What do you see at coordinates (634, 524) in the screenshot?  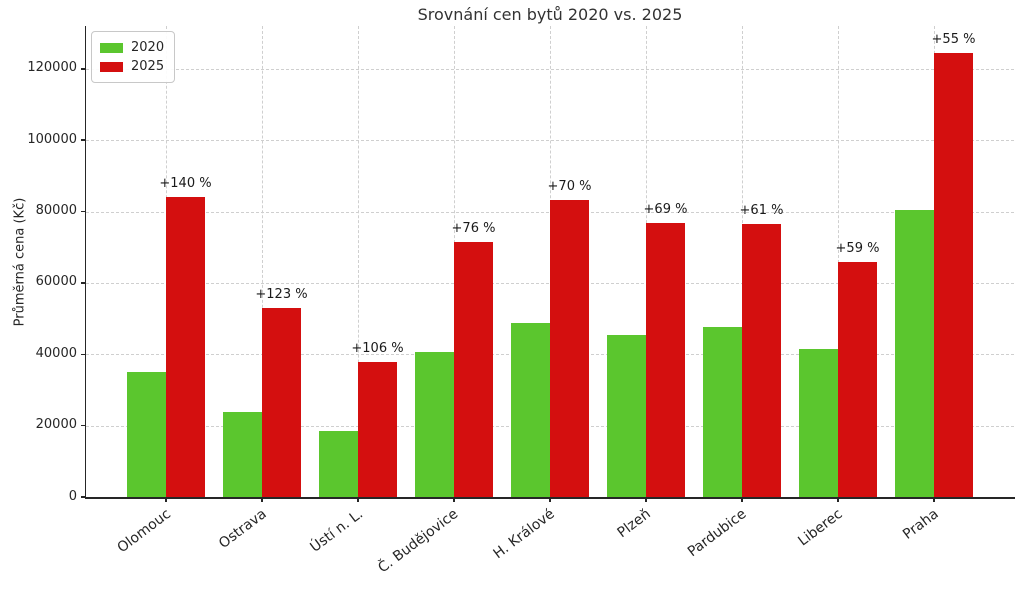 I see `x-tick-label: Plzeň` at bounding box center [634, 524].